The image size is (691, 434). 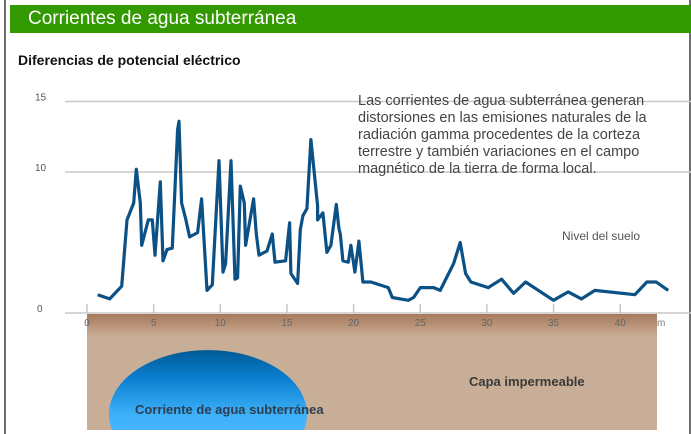 What do you see at coordinates (690, 217) in the screenshot?
I see `right-border` at bounding box center [690, 217].